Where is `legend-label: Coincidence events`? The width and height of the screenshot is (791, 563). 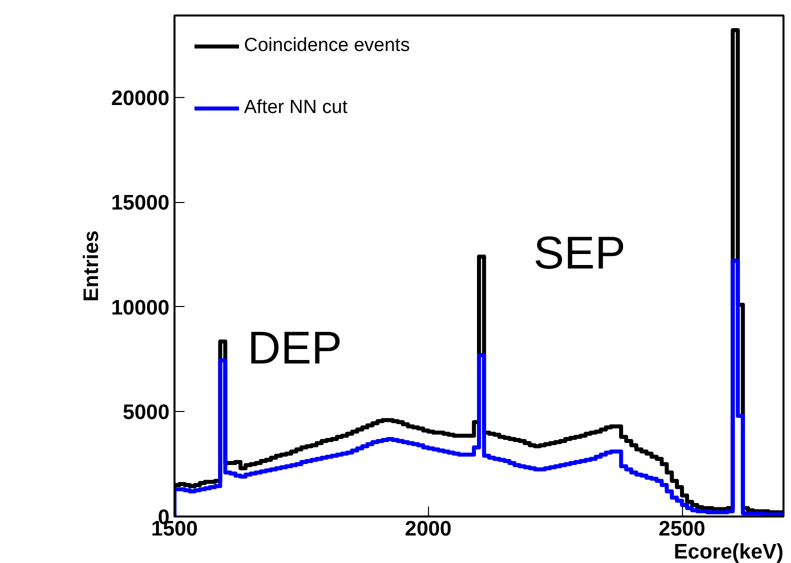
legend-label: Coincidence events is located at coordinates (327, 46).